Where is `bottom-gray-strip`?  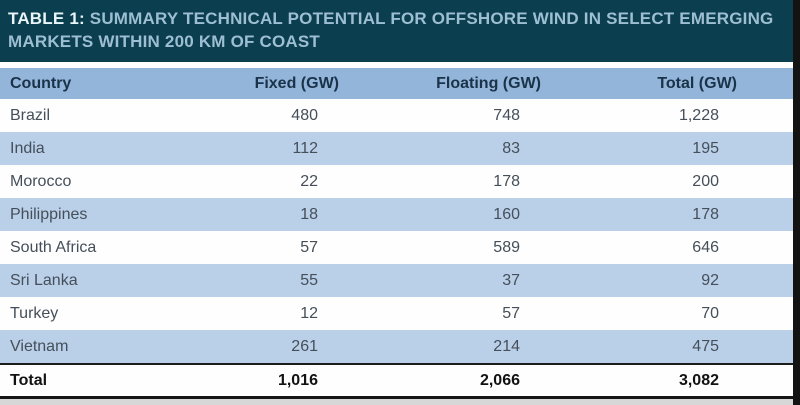 bottom-gray-strip is located at coordinates (396, 402).